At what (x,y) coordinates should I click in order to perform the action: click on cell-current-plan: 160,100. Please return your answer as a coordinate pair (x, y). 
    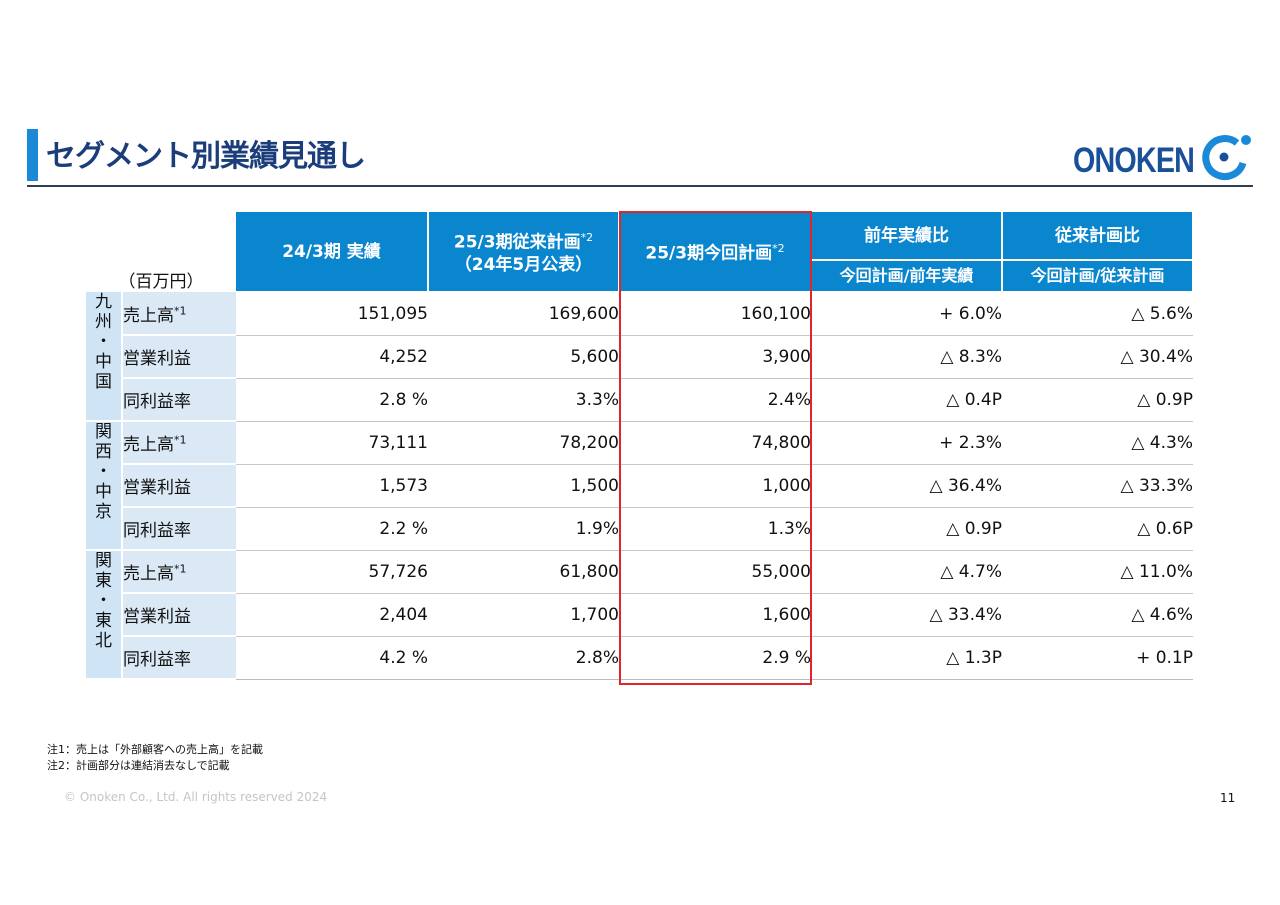
    Looking at the image, I should click on (715, 314).